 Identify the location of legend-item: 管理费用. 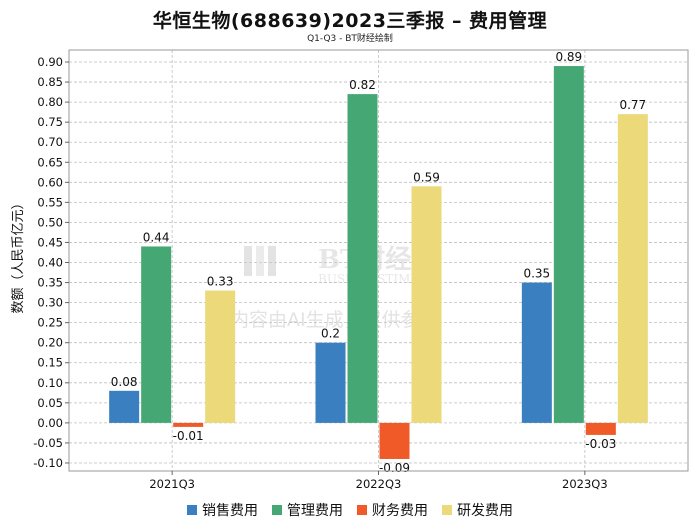
(307, 510).